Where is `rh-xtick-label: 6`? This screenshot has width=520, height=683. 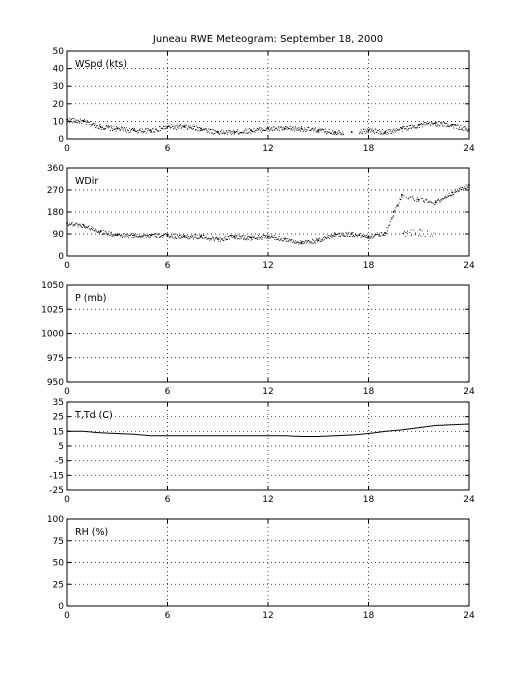
rh-xtick-label: 6 is located at coordinates (168, 616).